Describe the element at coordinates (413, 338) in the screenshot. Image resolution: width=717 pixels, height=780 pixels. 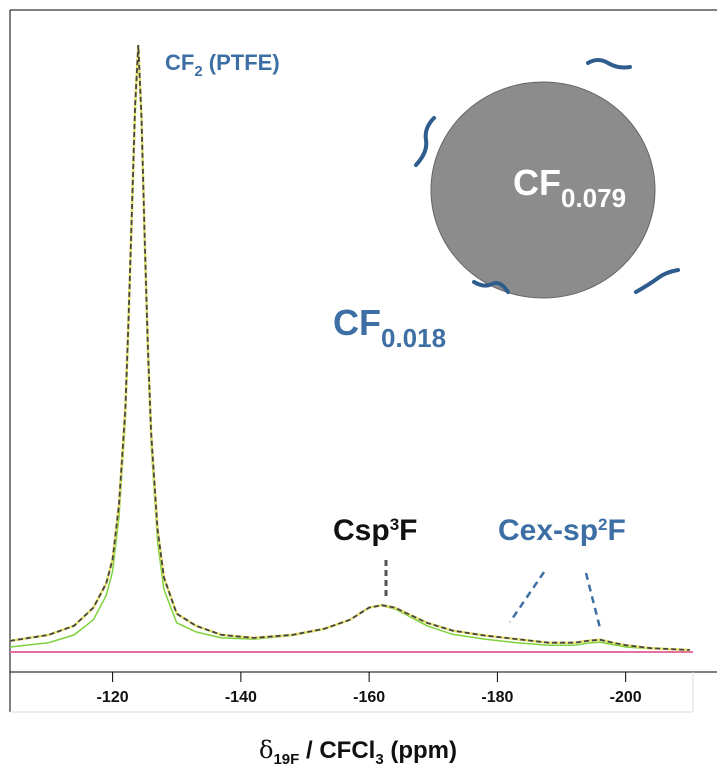
I see `shell-sub: 0.018` at that location.